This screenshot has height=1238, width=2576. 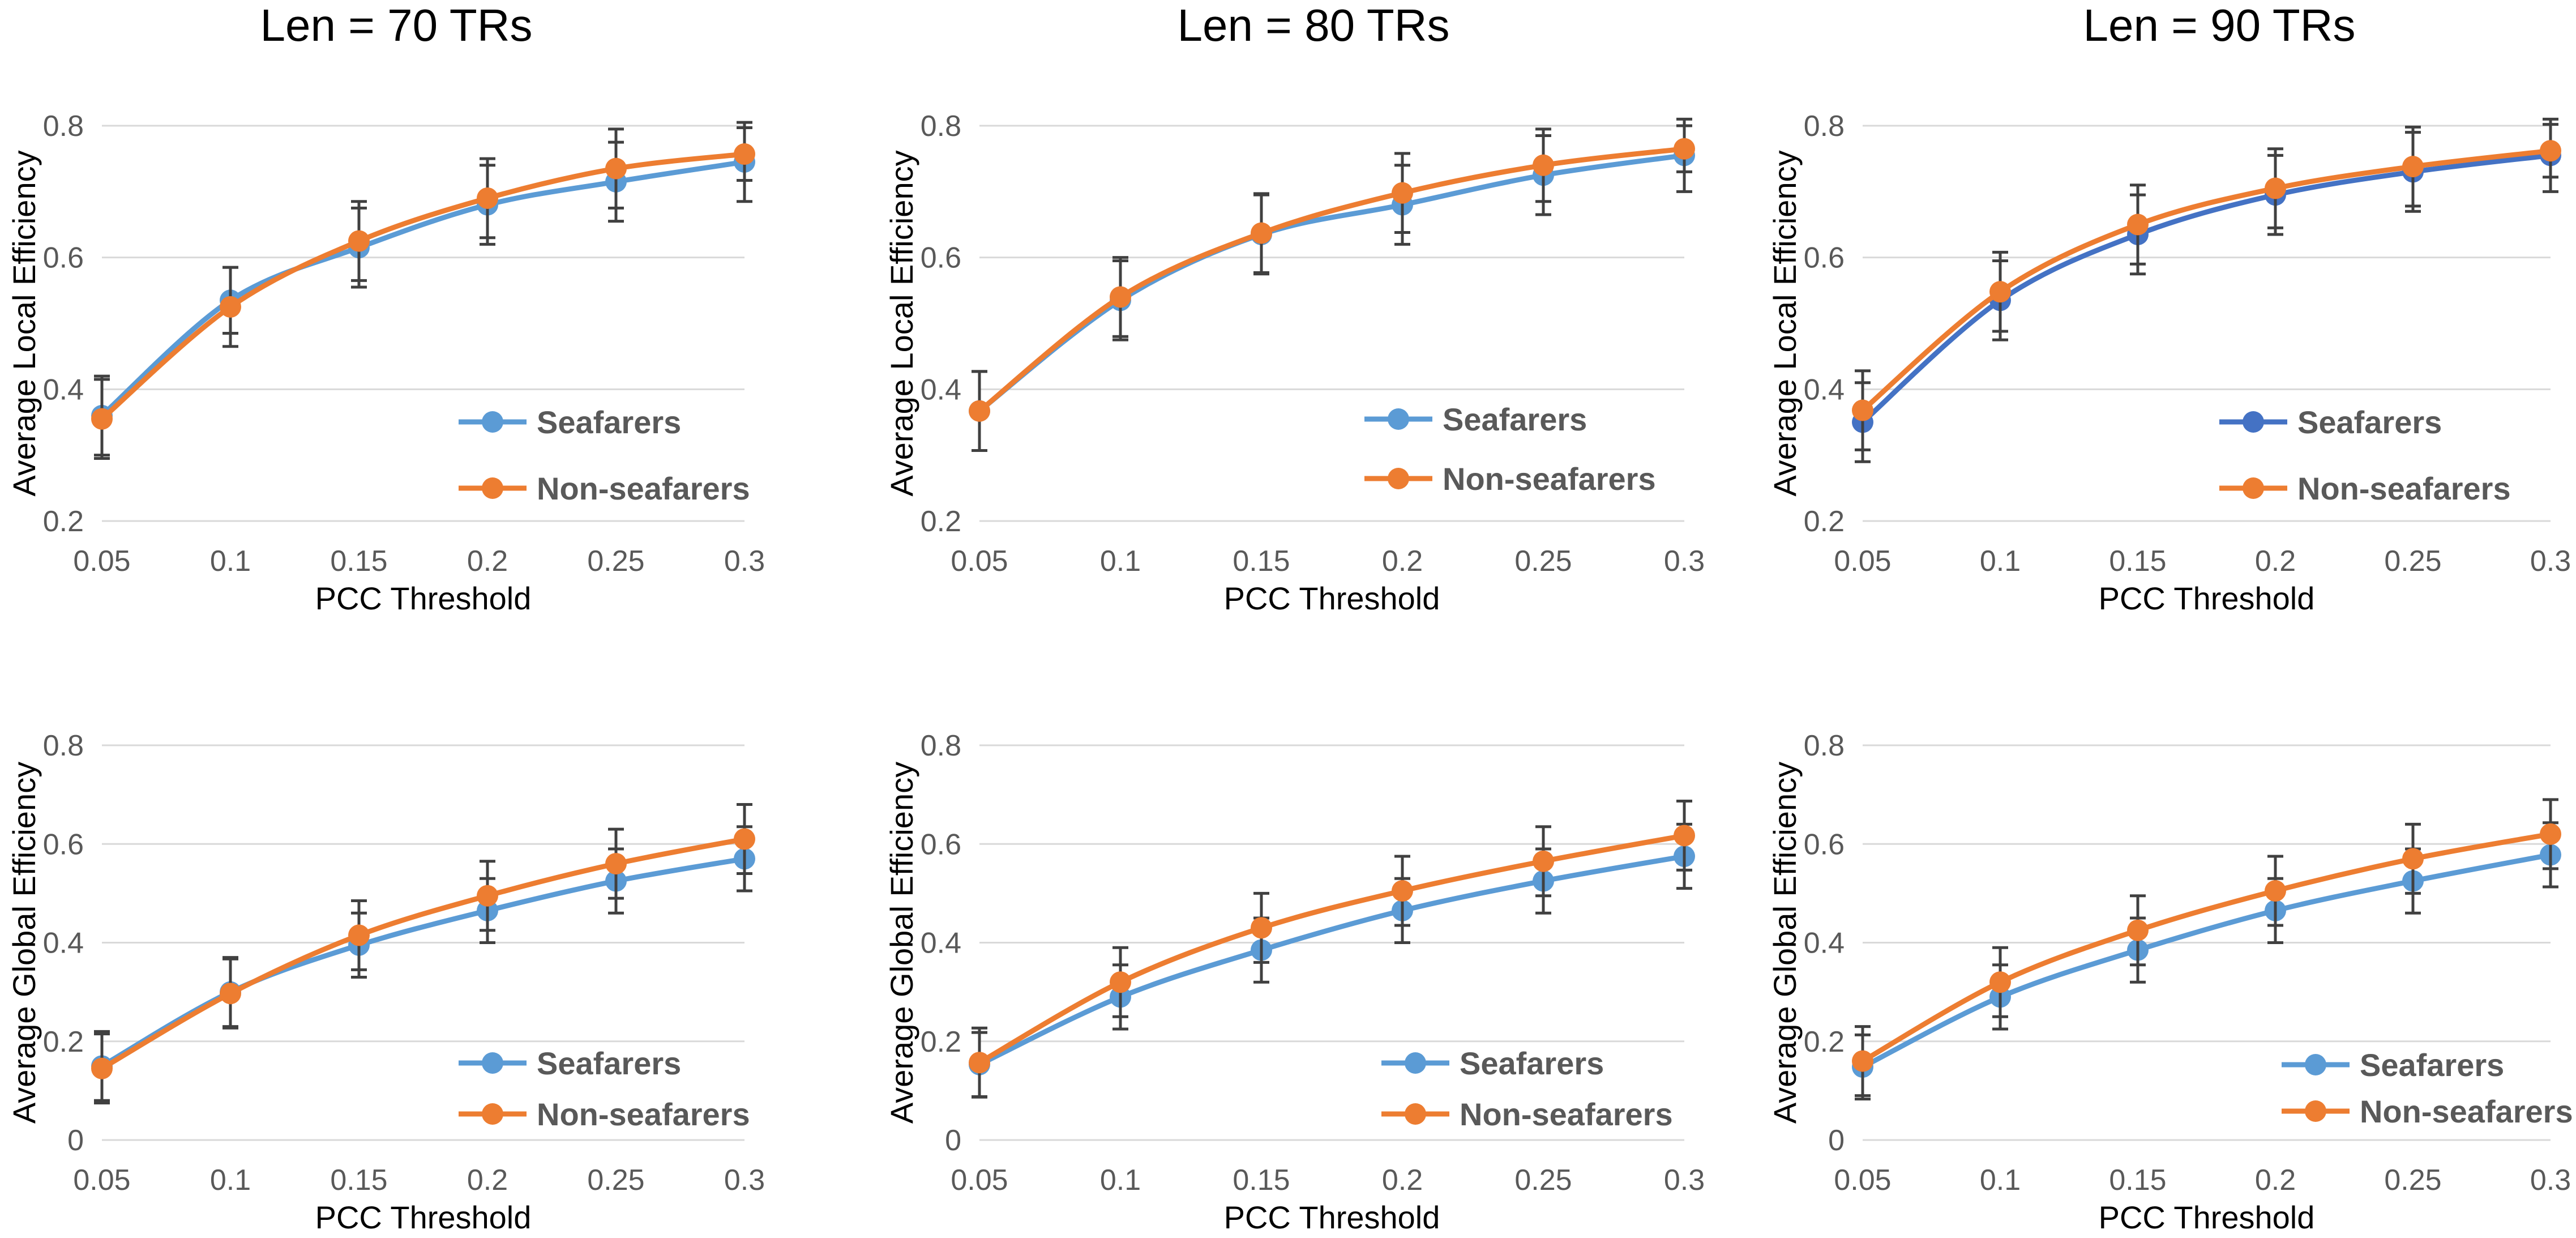 What do you see at coordinates (953, 1141) in the screenshot?
I see `y-tick-label: 0` at bounding box center [953, 1141].